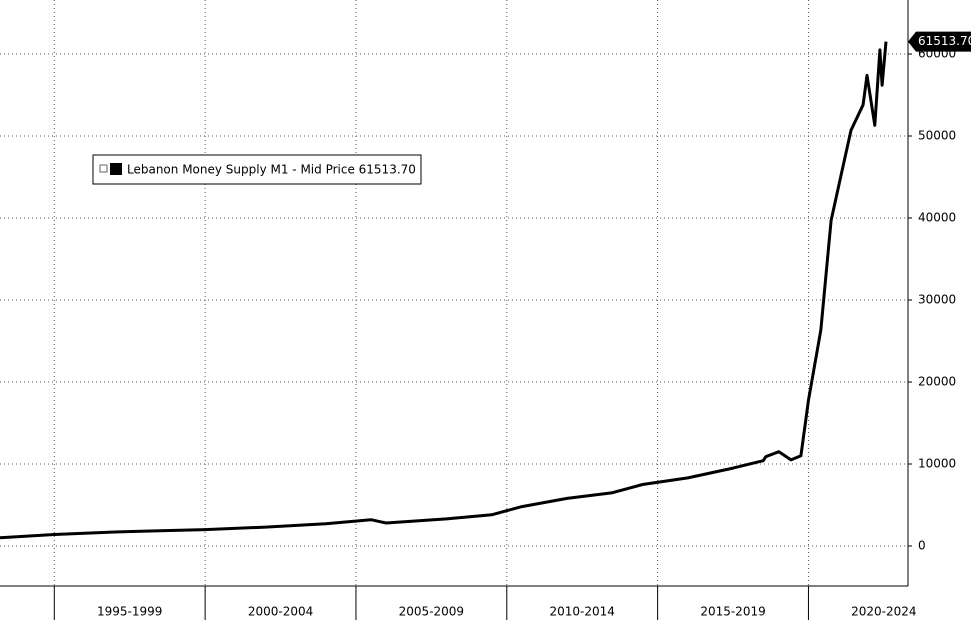 The width and height of the screenshot is (971, 620). Describe the element at coordinates (116, 169) in the screenshot. I see `legend-swatch` at that location.